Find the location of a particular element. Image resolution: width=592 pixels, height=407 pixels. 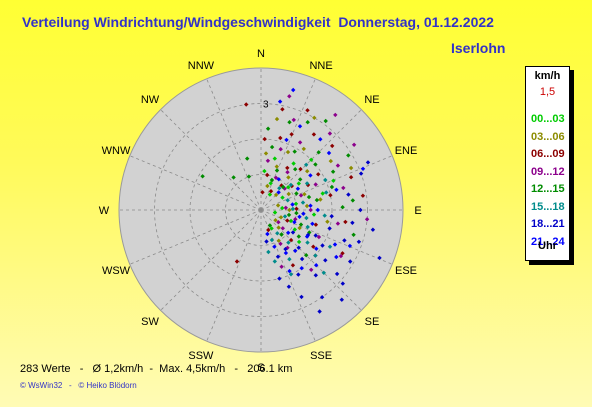

wind-point-18---21-7 is located at coordinates (373, 229).